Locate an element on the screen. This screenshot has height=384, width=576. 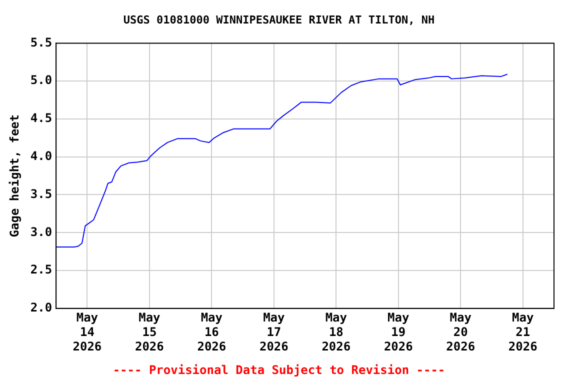
y-tick-label: 3.5 is located at coordinates (41, 193).